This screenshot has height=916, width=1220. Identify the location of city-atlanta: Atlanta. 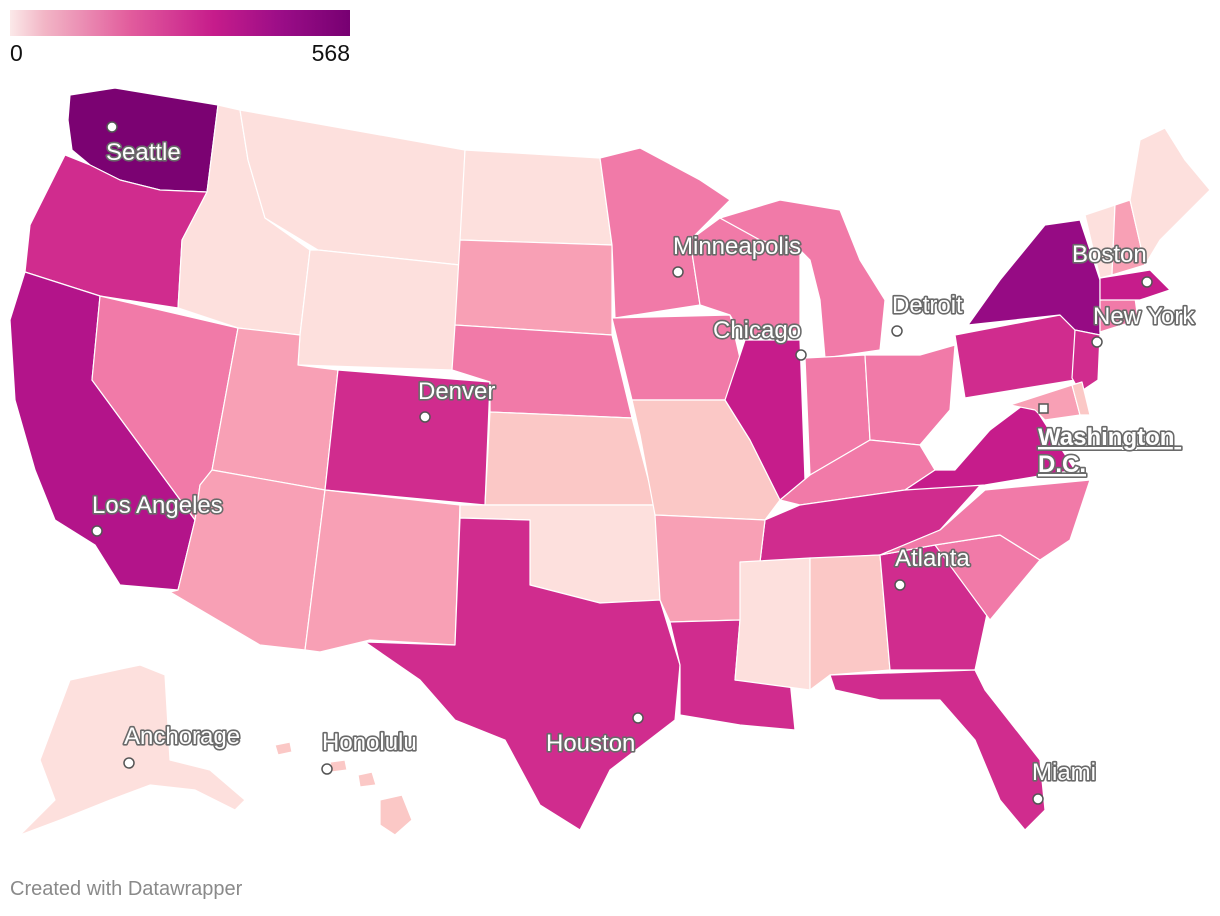
(932, 567).